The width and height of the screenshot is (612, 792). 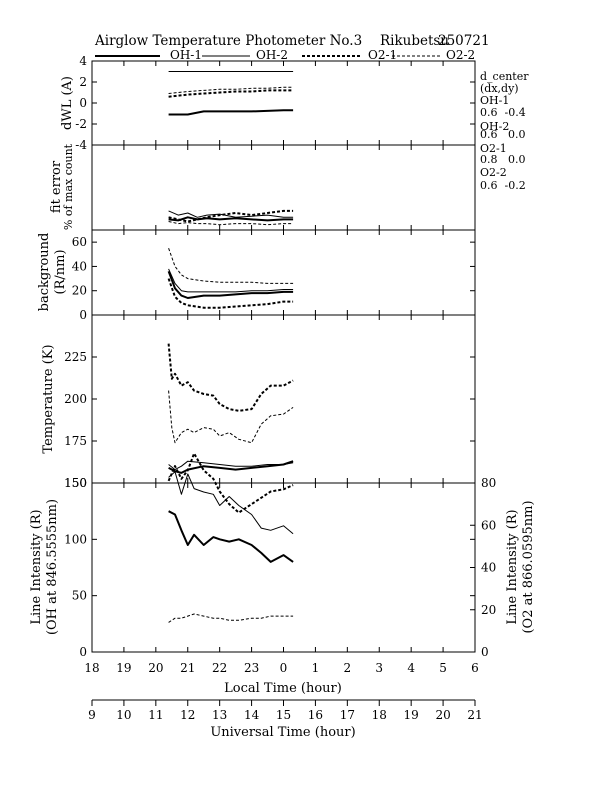 I want to click on ylabel-fit-line1: fit error, so click(x=56, y=186).